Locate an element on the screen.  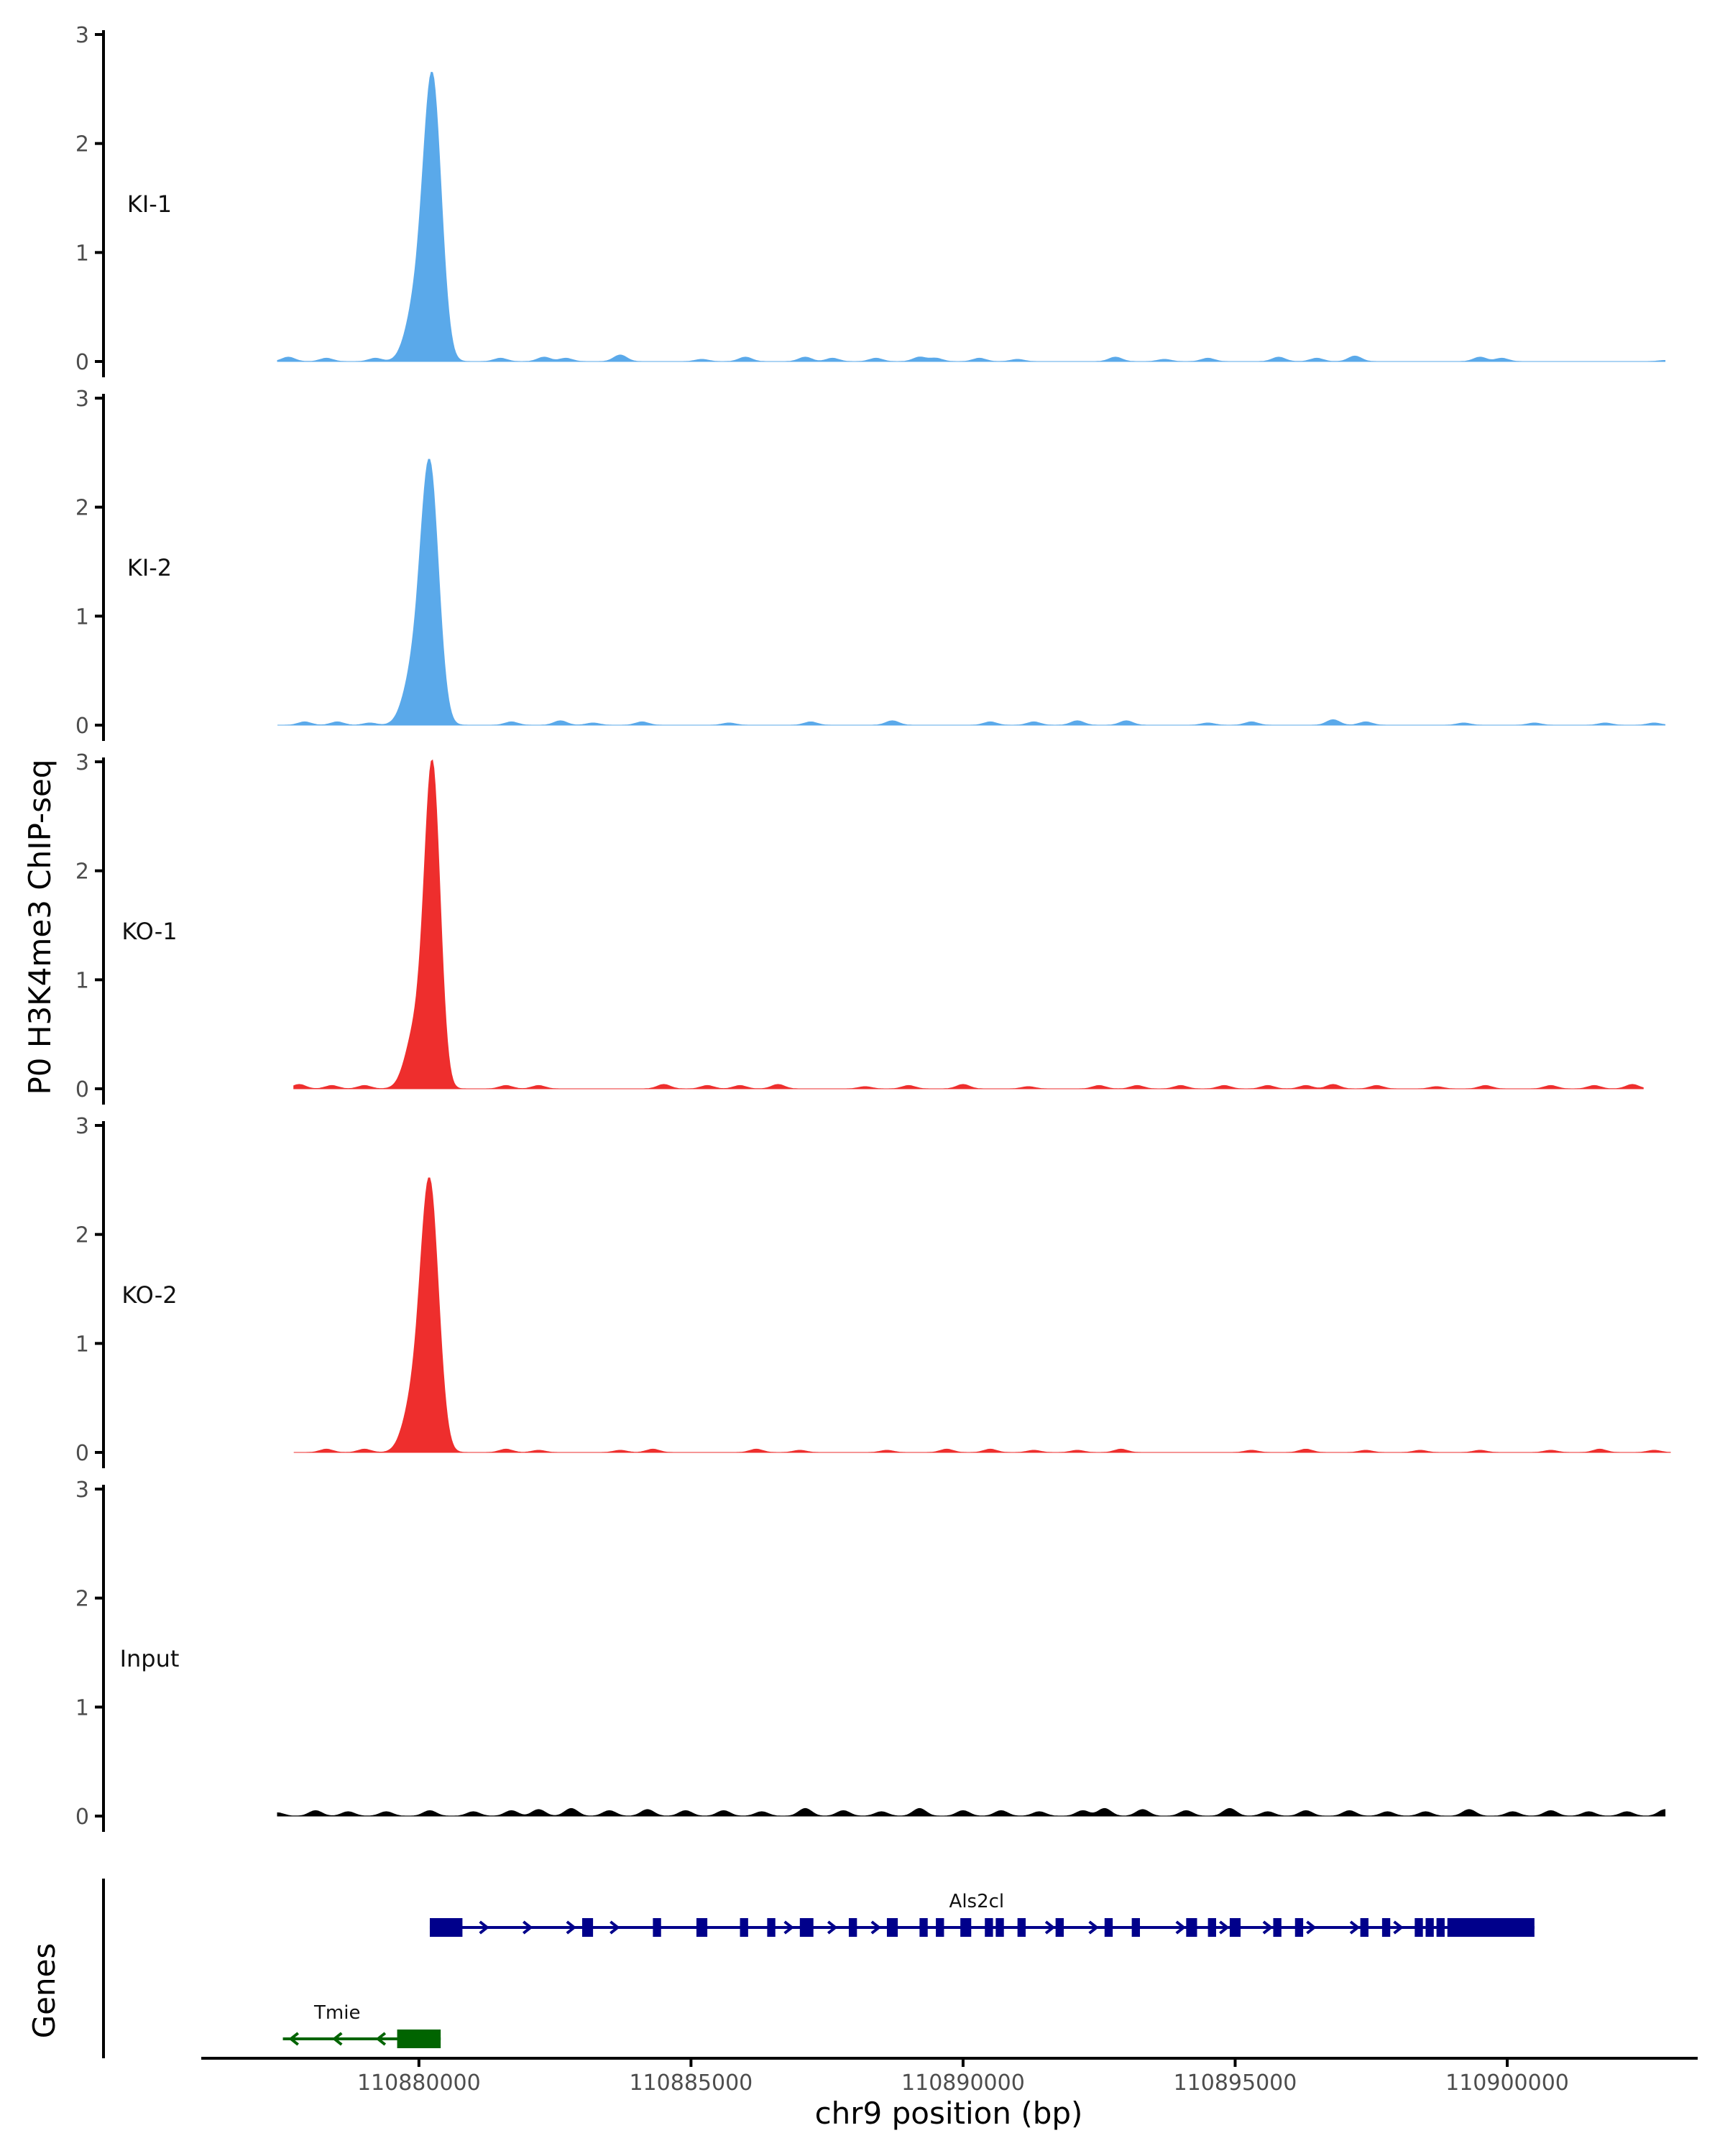
track-label: KO-1 is located at coordinates (149, 931).